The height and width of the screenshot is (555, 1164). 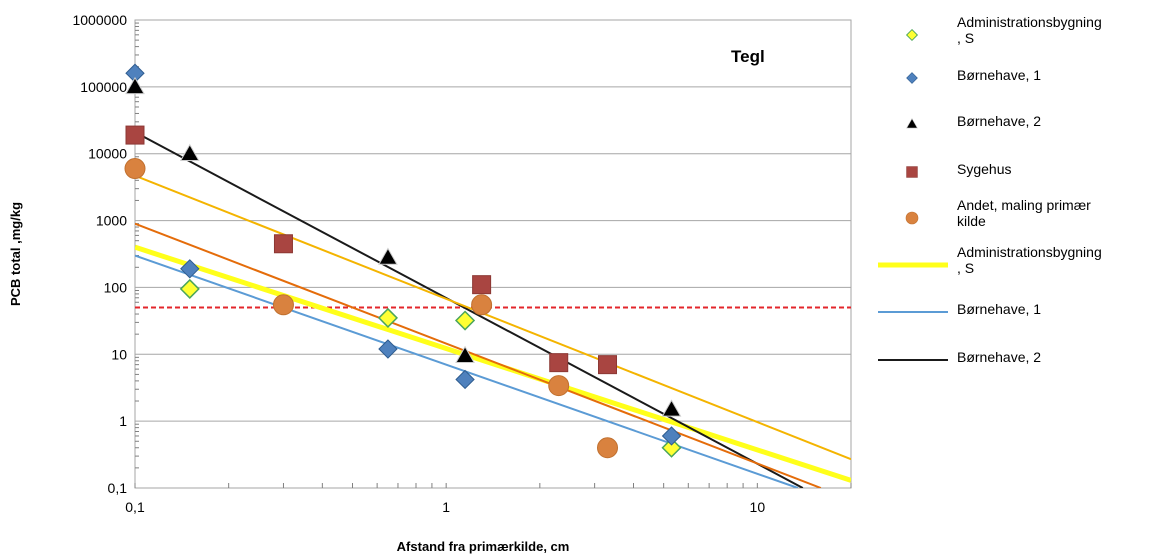 I want to click on y-tick-label: 1000000, so click(x=99, y=20).